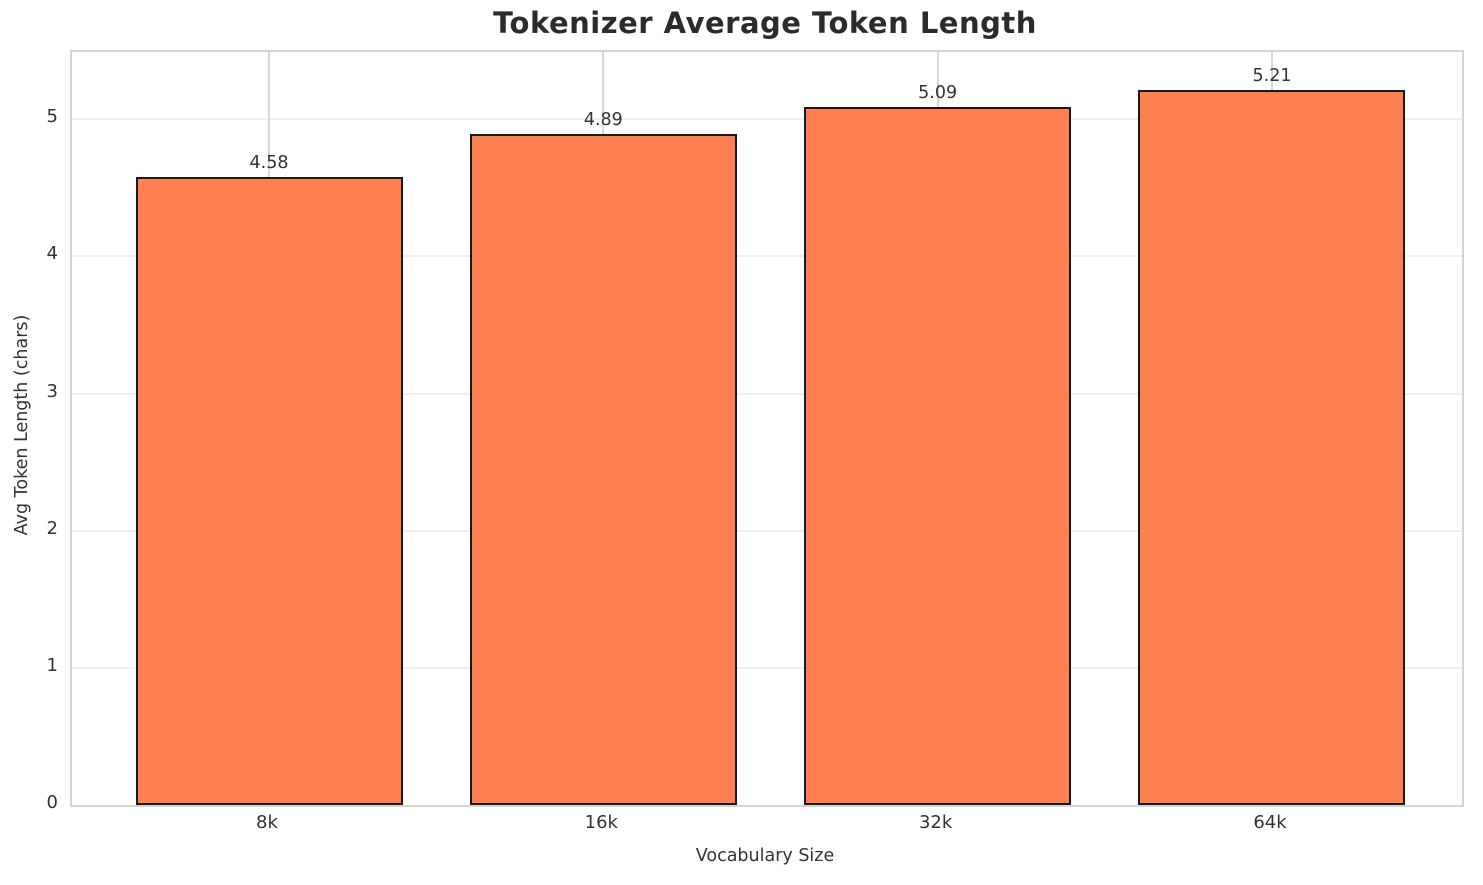  What do you see at coordinates (938, 455) in the screenshot?
I see `bar-32k` at bounding box center [938, 455].